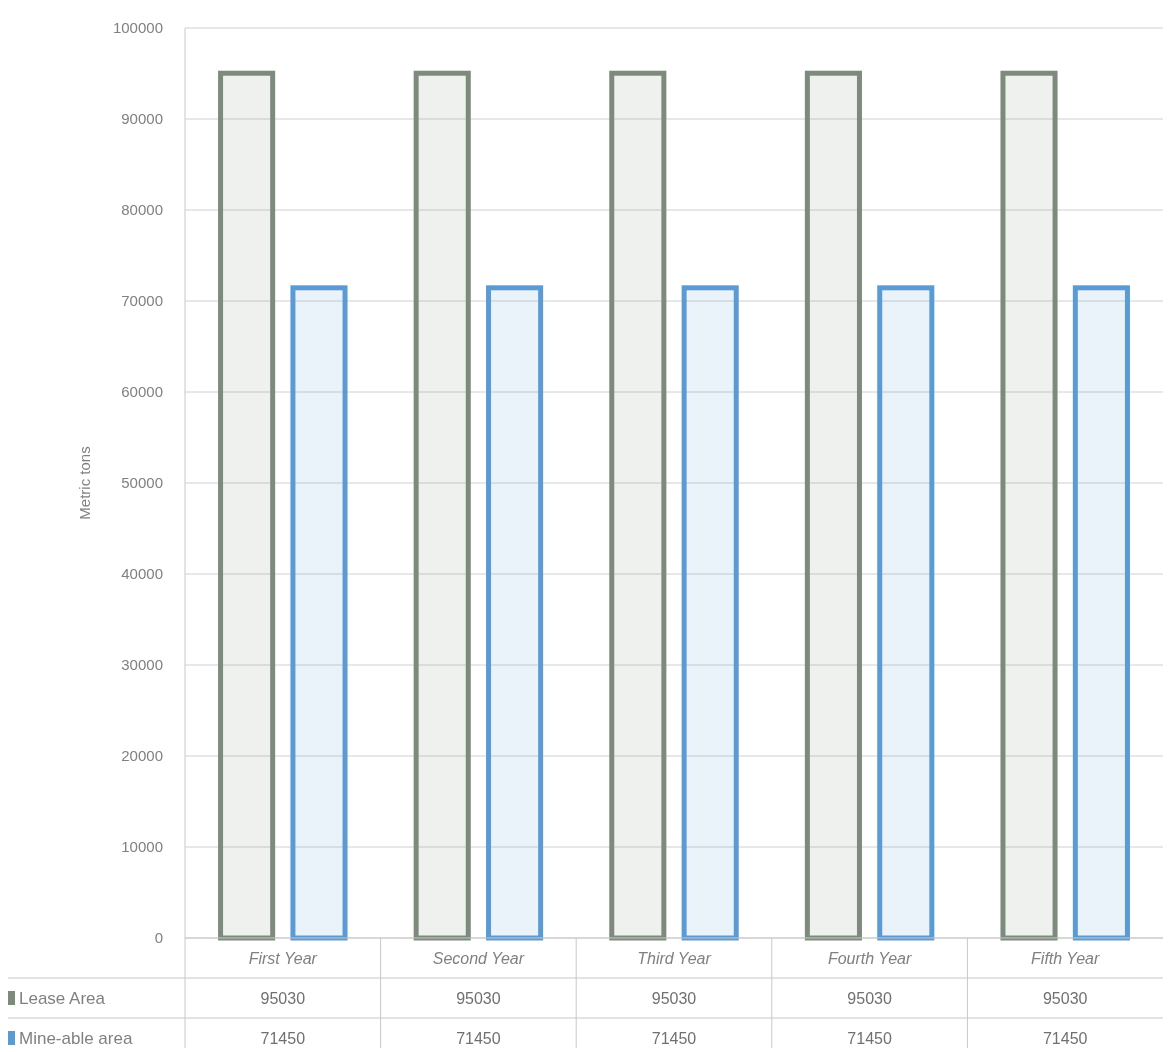  What do you see at coordinates (158, 938) in the screenshot?
I see `y-tick-label: 0` at bounding box center [158, 938].